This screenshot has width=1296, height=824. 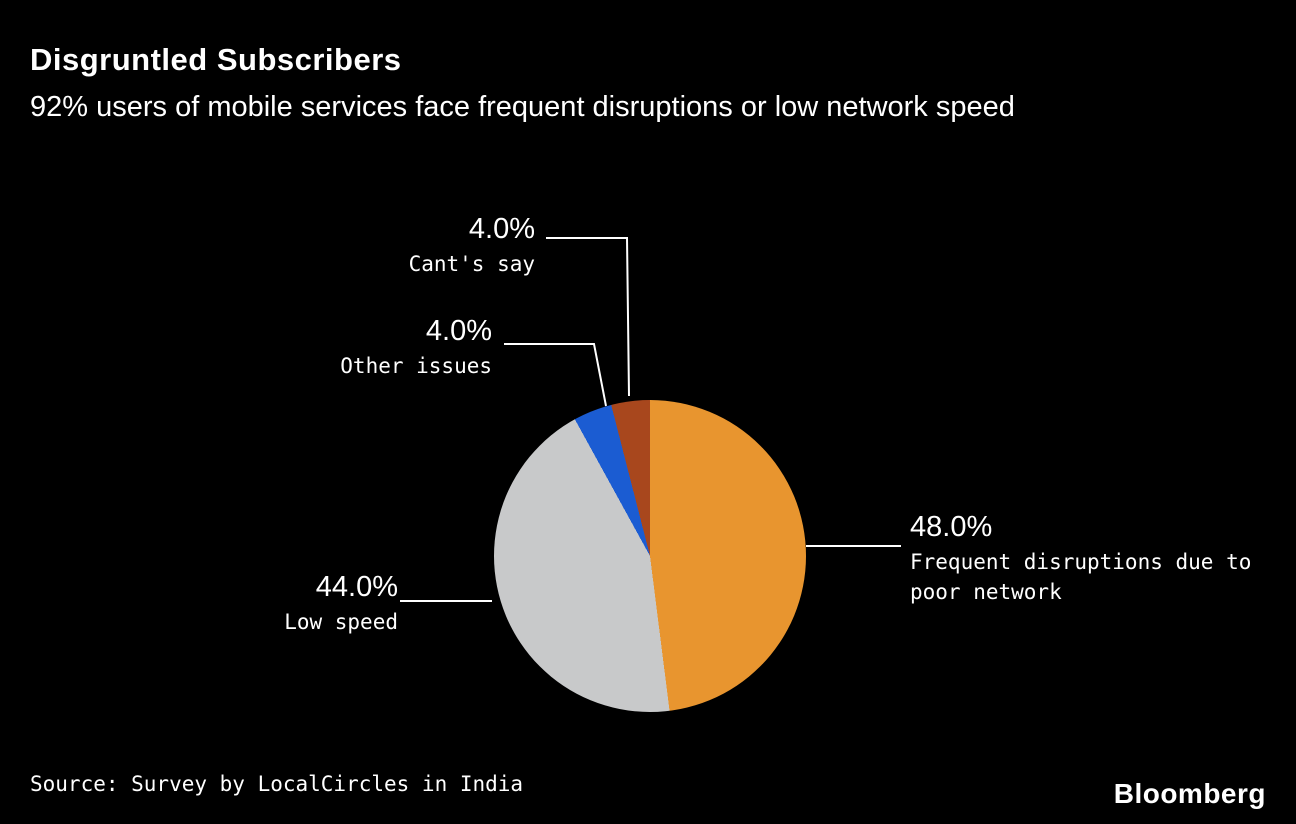 What do you see at coordinates (416, 347) in the screenshot?
I see `callout-other-issues: 4.0% Other issues` at bounding box center [416, 347].